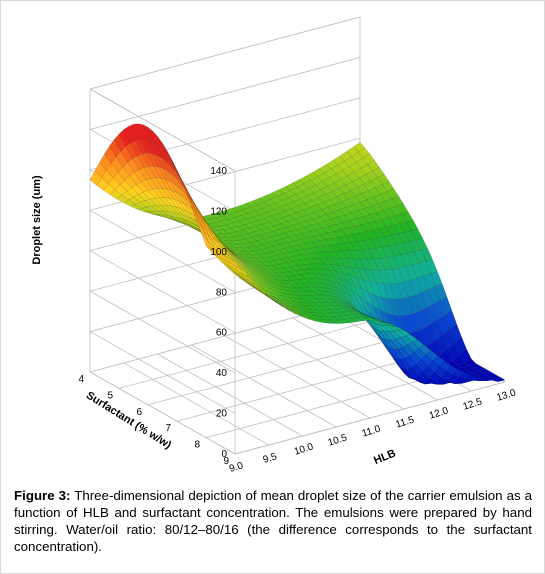  What do you see at coordinates (405, 422) in the screenshot?
I see `x-tick-label: 11.5` at bounding box center [405, 422].